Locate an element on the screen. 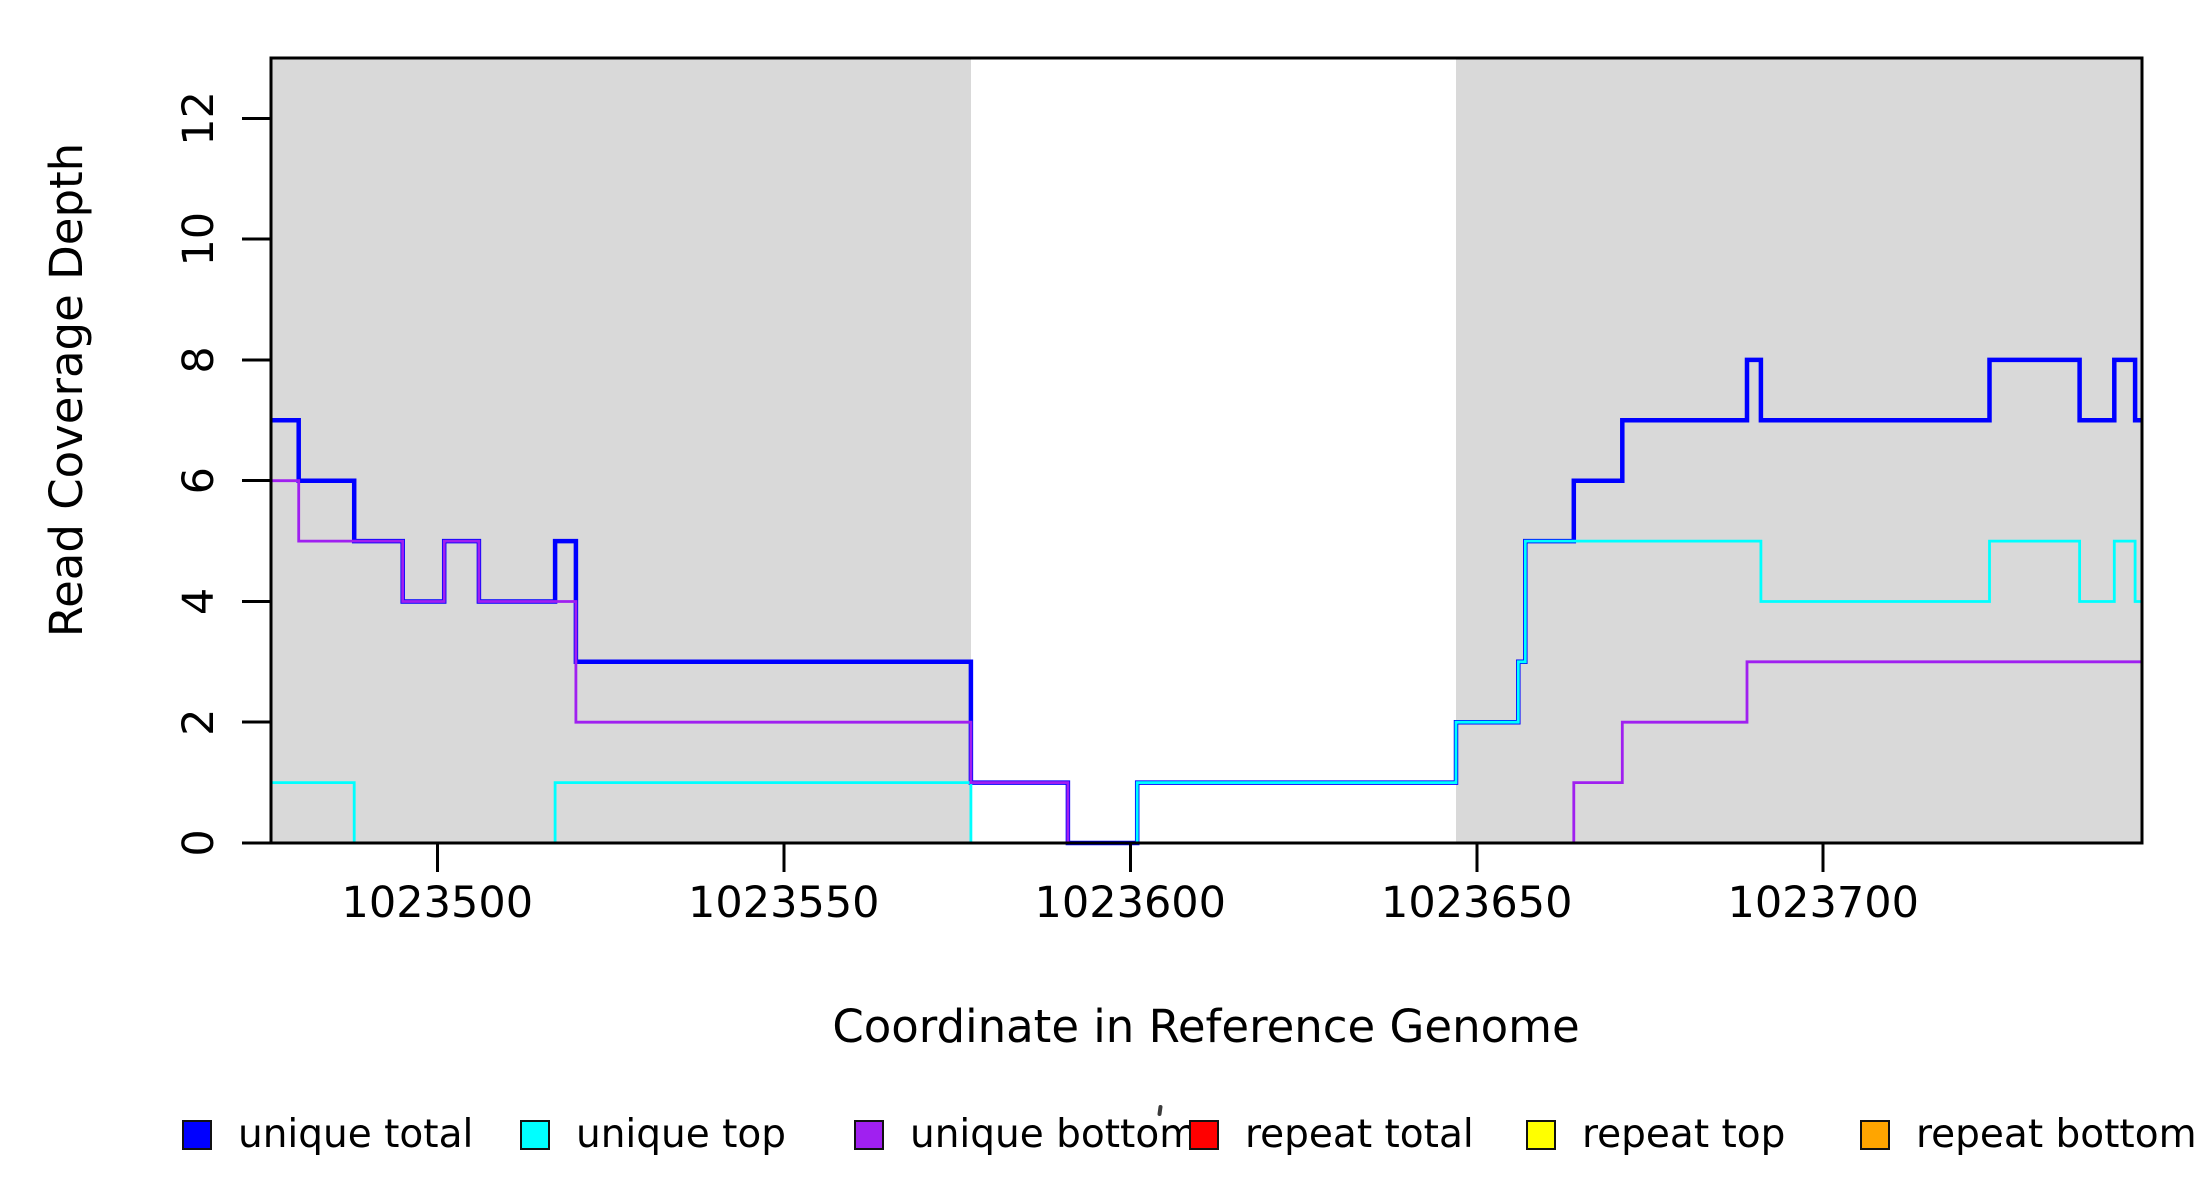 Image resolution: width=2200 pixels, height=1200 pixels. y-tick-label: 12 is located at coordinates (199, 118).